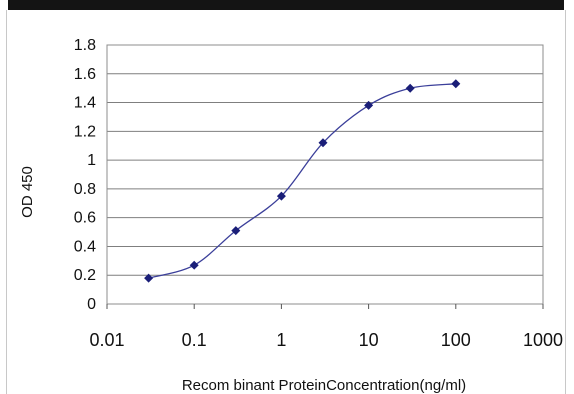 The width and height of the screenshot is (574, 394). I want to click on y-tick-label: 0.6, so click(85, 218).